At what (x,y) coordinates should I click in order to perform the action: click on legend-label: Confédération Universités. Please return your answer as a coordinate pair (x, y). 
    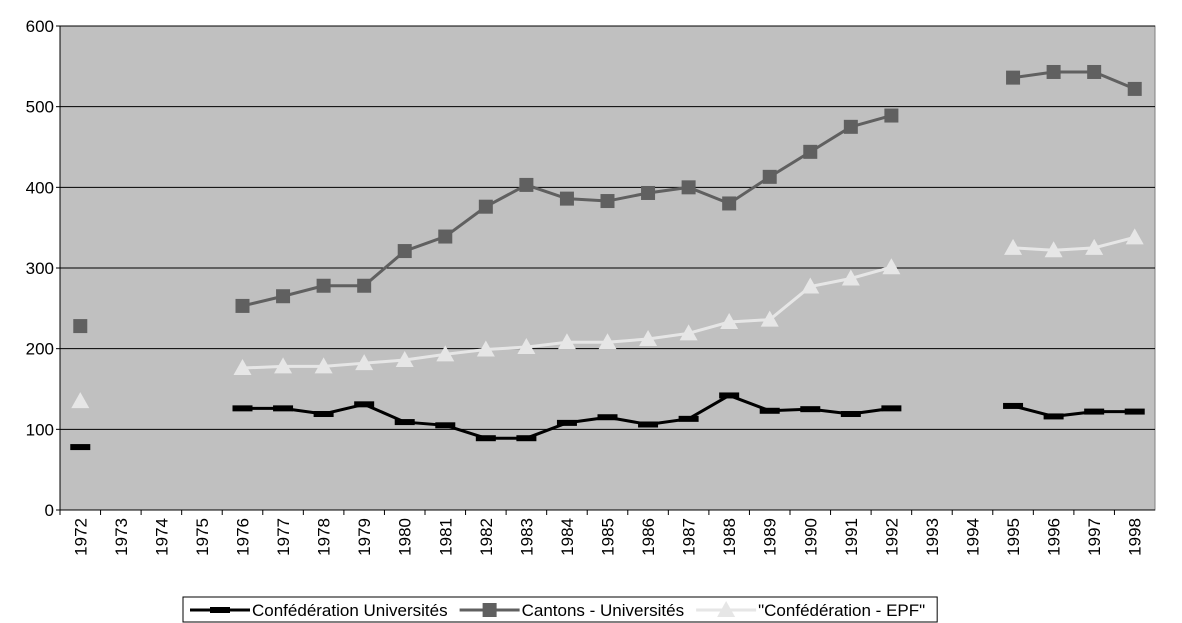
    Looking at the image, I should click on (350, 610).